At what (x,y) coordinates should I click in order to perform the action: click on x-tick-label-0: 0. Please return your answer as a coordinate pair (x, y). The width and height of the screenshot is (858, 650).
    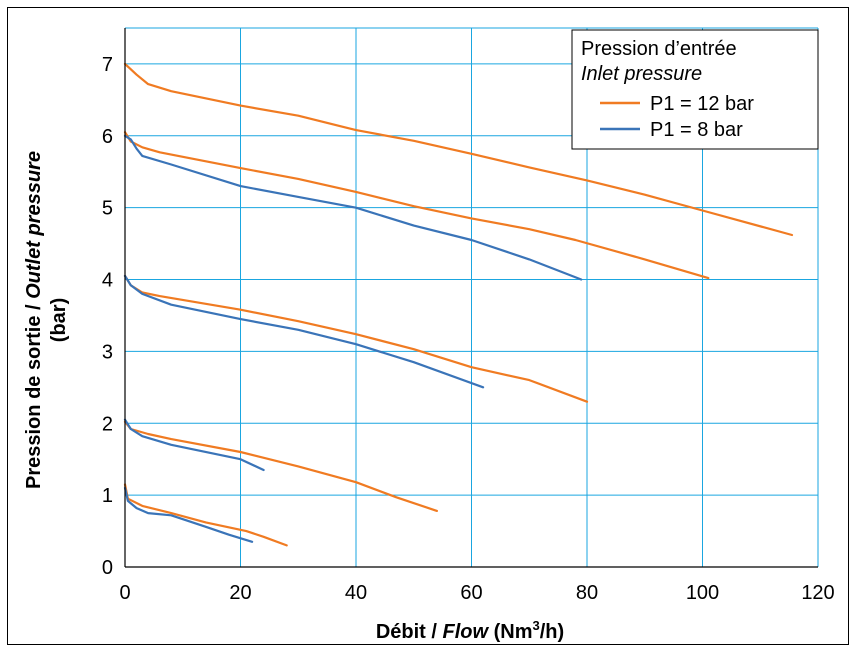
    Looking at the image, I should click on (124, 593).